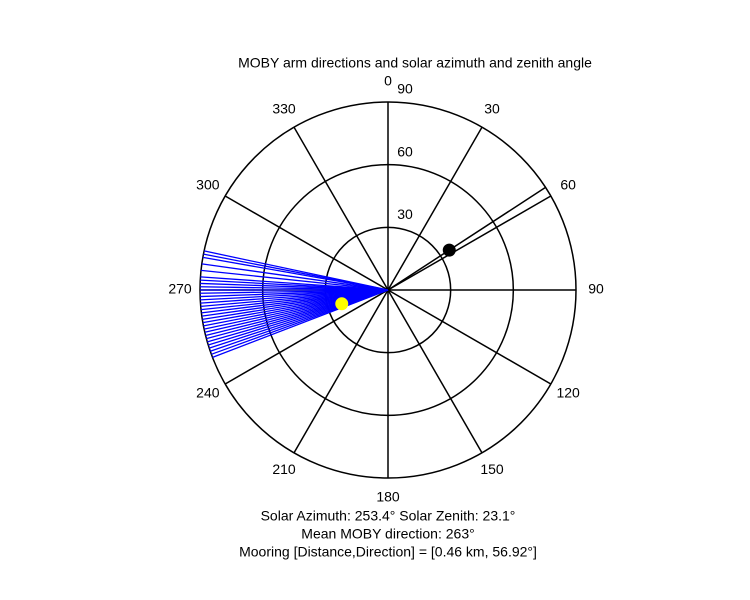 The image size is (750, 600). Describe the element at coordinates (405, 89) in the screenshot. I see `r-tick-label: 90` at that location.